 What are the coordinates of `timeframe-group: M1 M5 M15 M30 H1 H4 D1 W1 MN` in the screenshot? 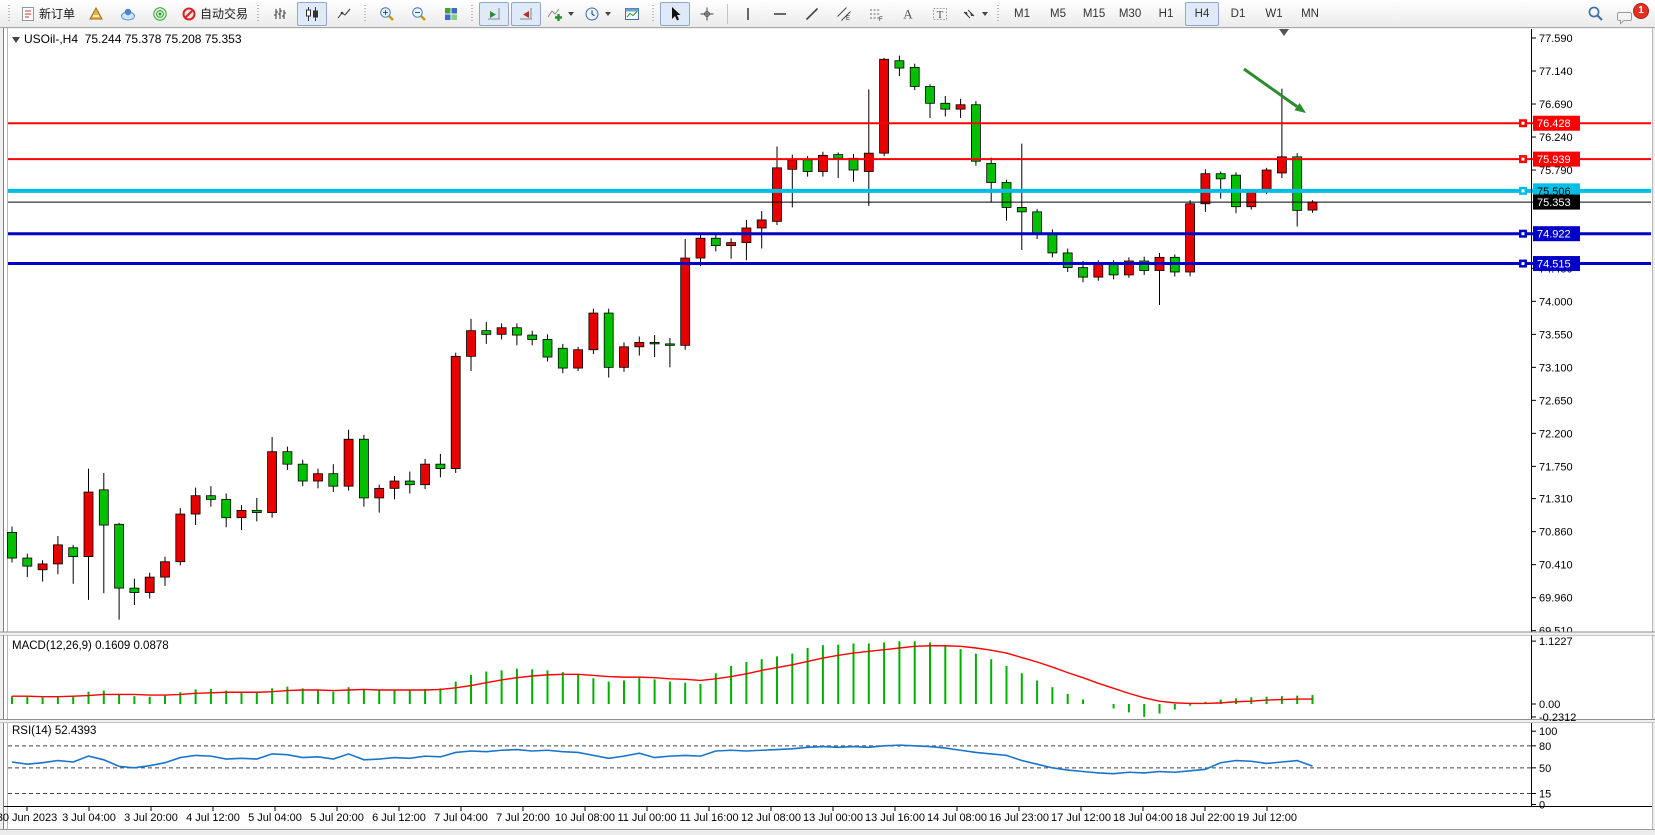 It's located at (1166, 13).